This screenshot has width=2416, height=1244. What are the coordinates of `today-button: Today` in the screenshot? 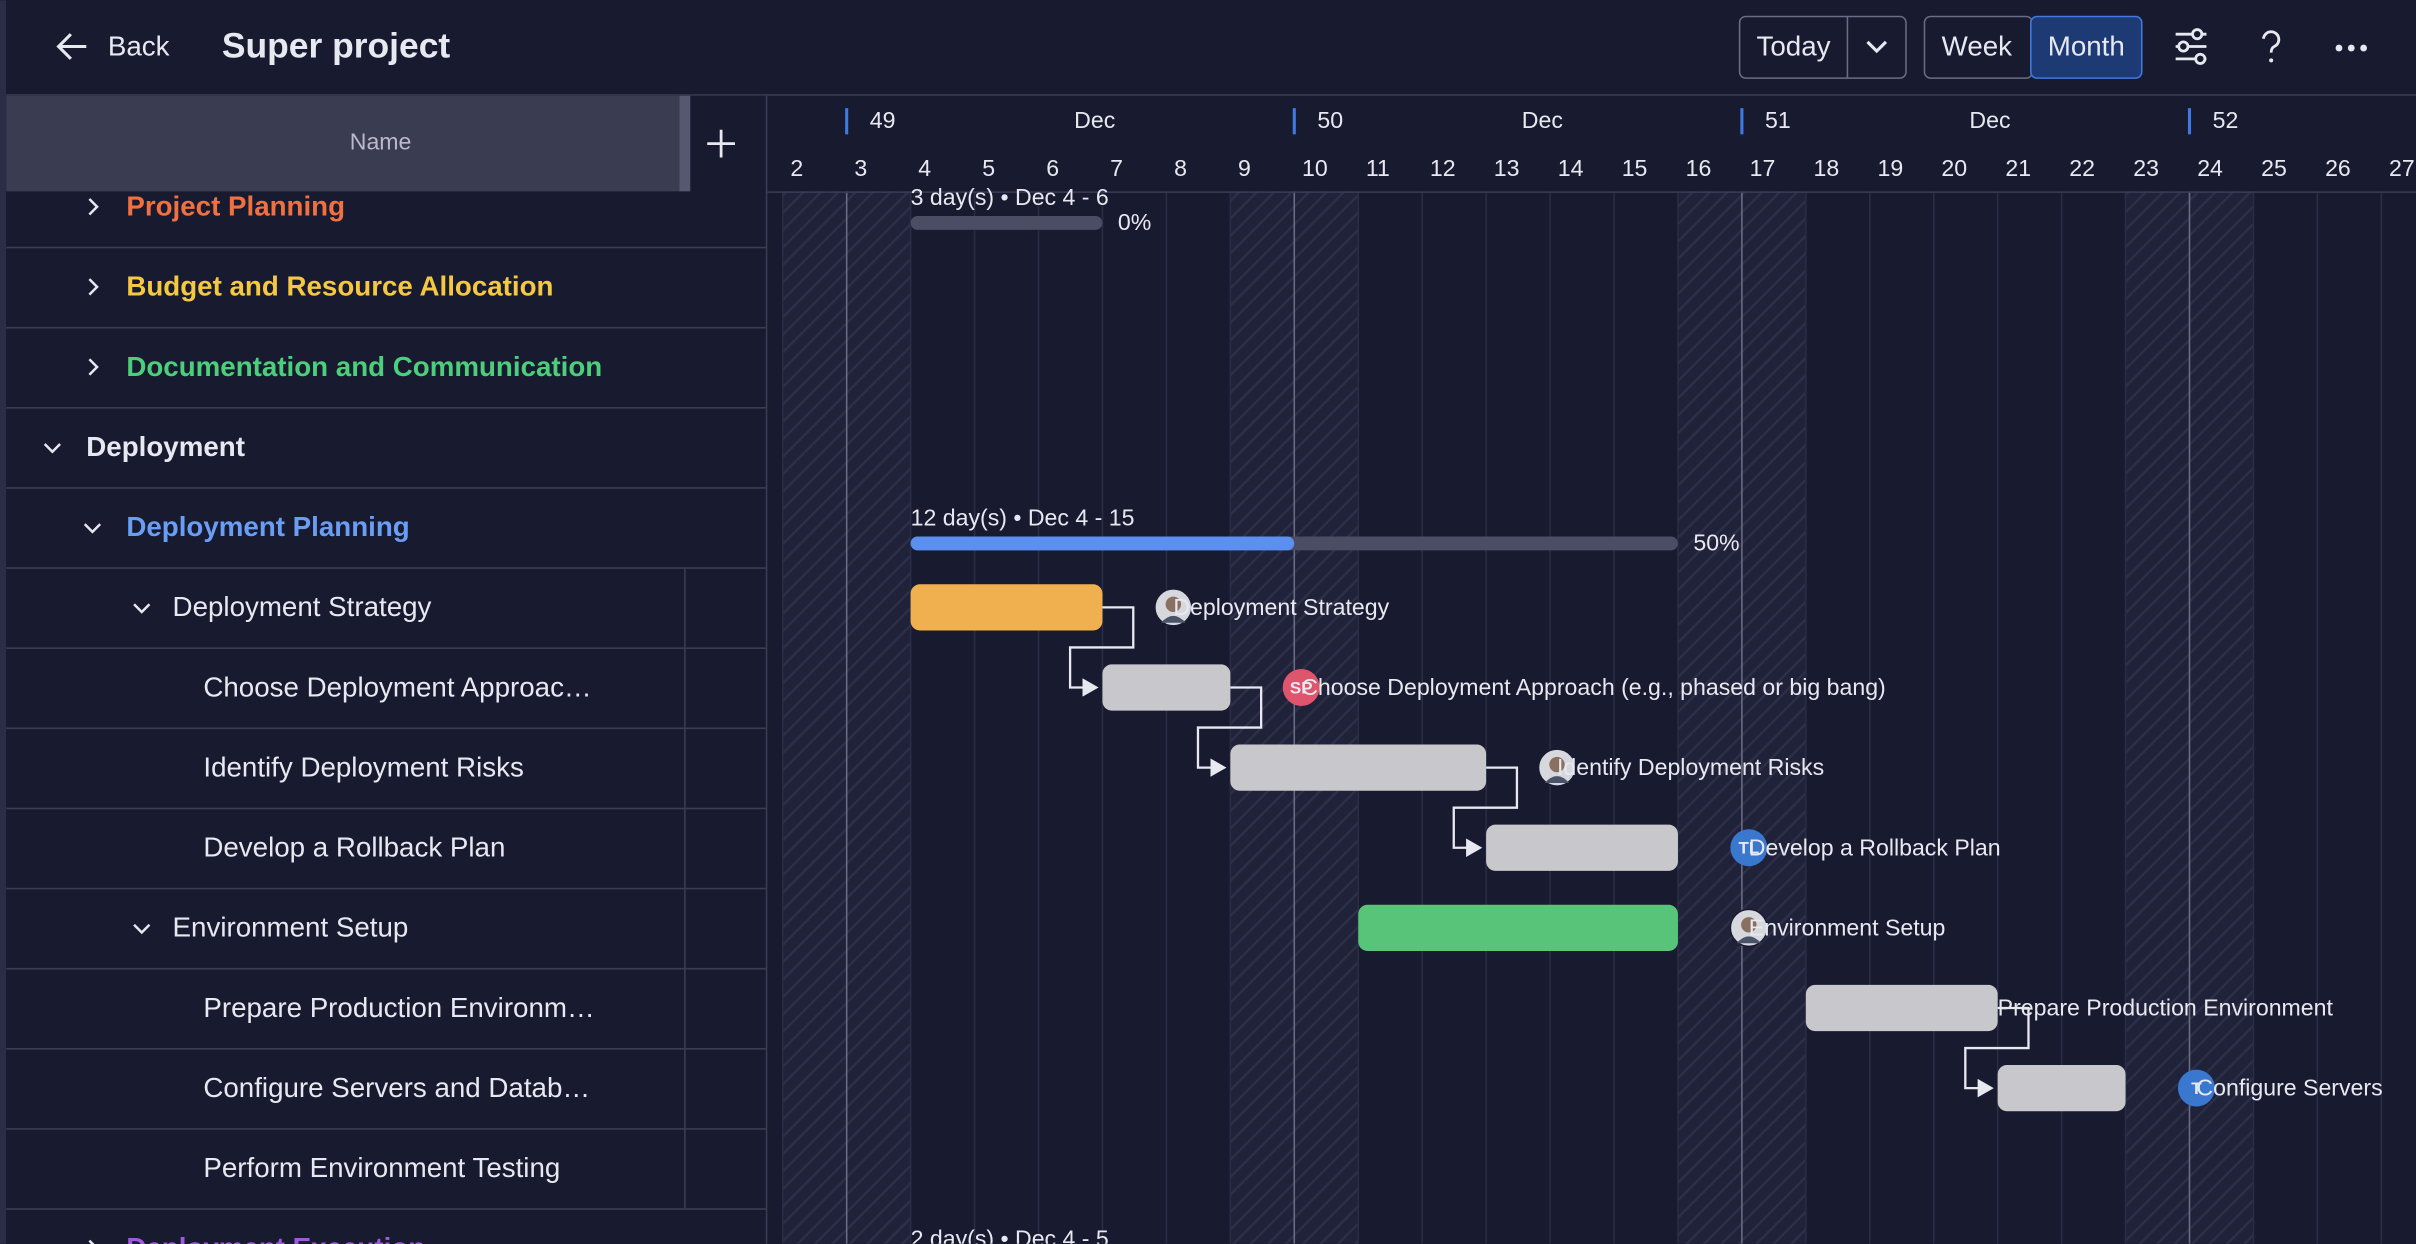 It's located at (1822, 47).